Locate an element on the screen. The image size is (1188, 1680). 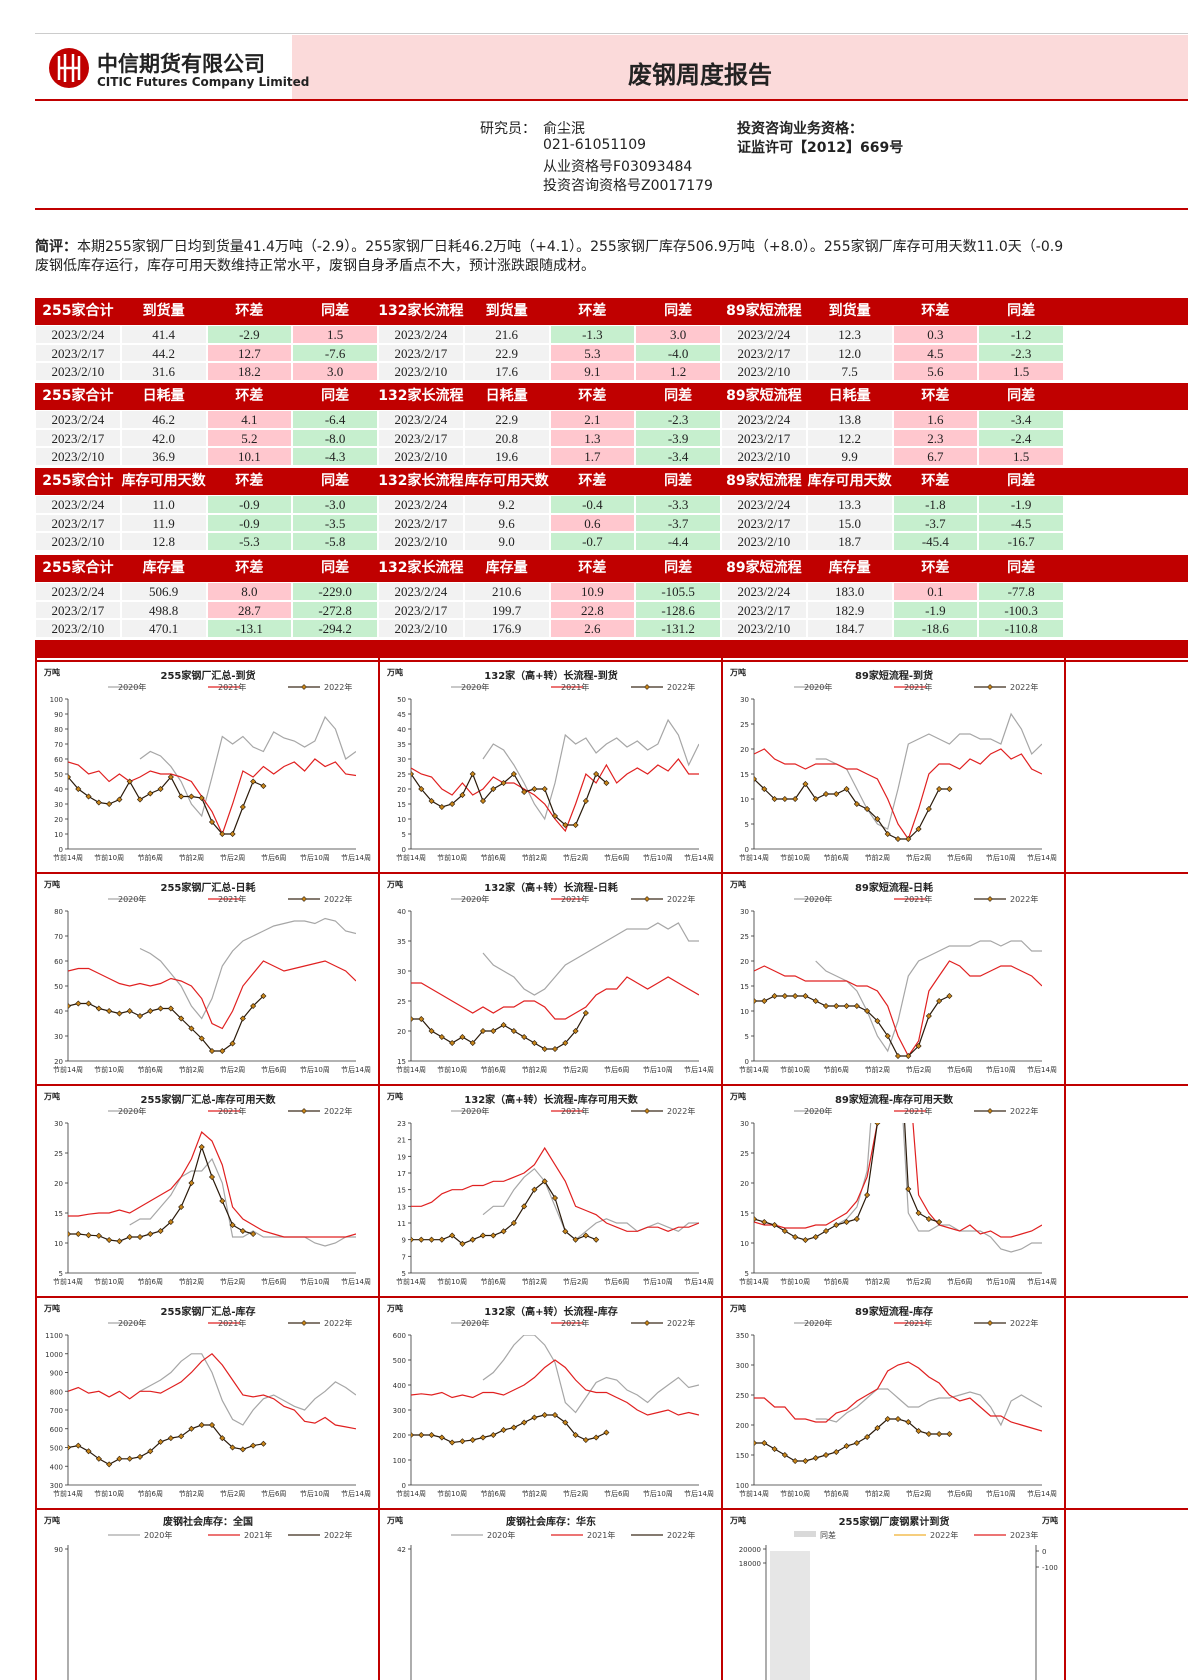
top-border is located at coordinates (611, 33).